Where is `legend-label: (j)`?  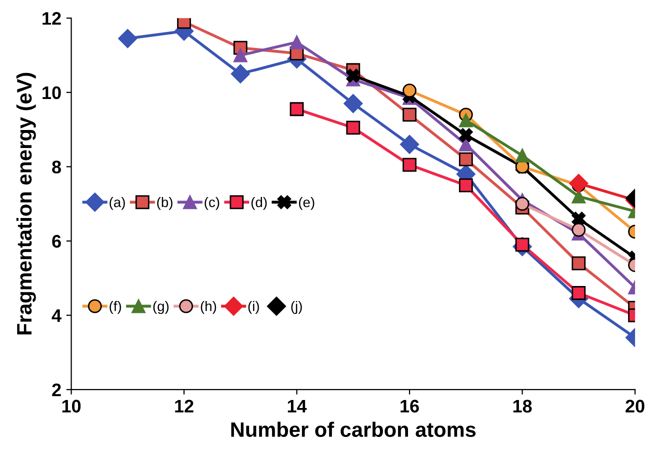 legend-label: (j) is located at coordinates (296, 307).